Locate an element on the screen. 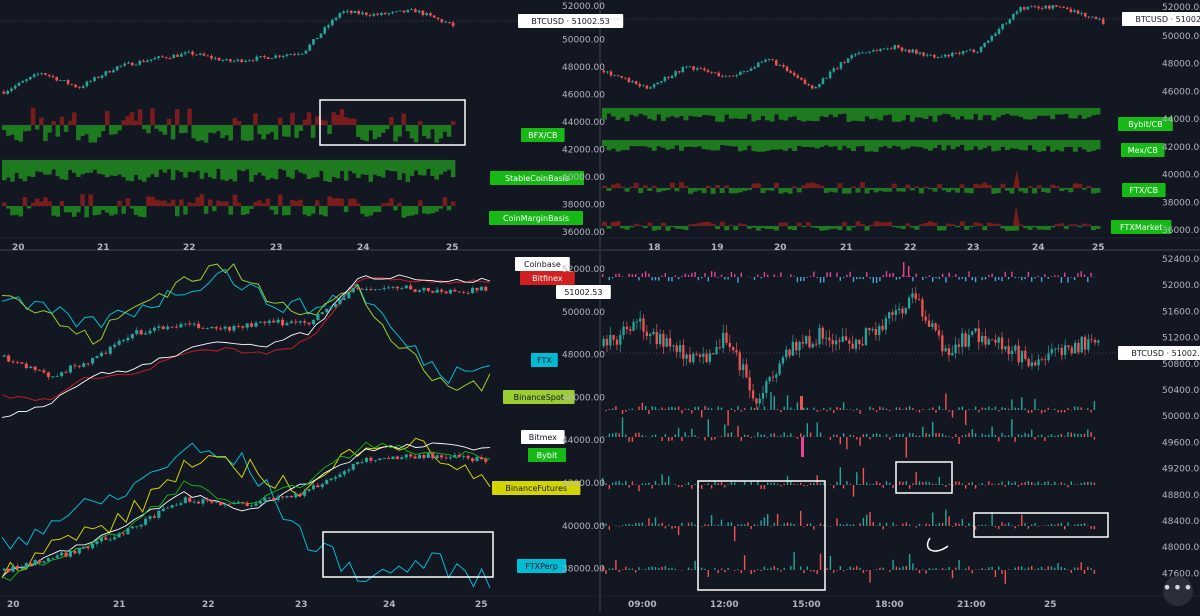  tl-x-tick: 25 is located at coordinates (452, 248).